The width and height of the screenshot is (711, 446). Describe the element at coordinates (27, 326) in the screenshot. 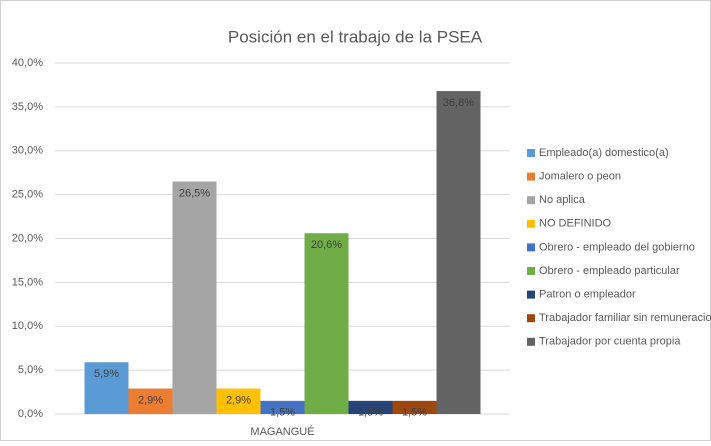

I see `y-tick-label: 10,0%` at that location.